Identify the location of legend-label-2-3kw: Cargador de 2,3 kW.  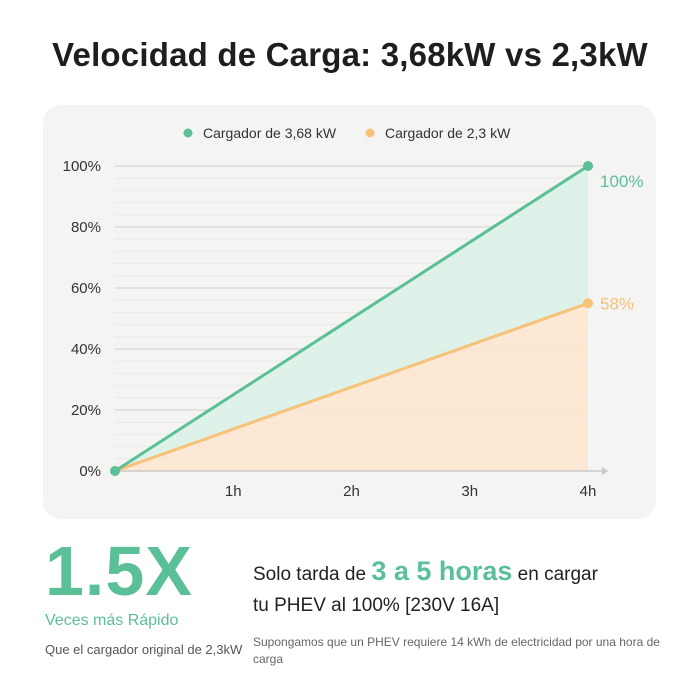
(448, 133).